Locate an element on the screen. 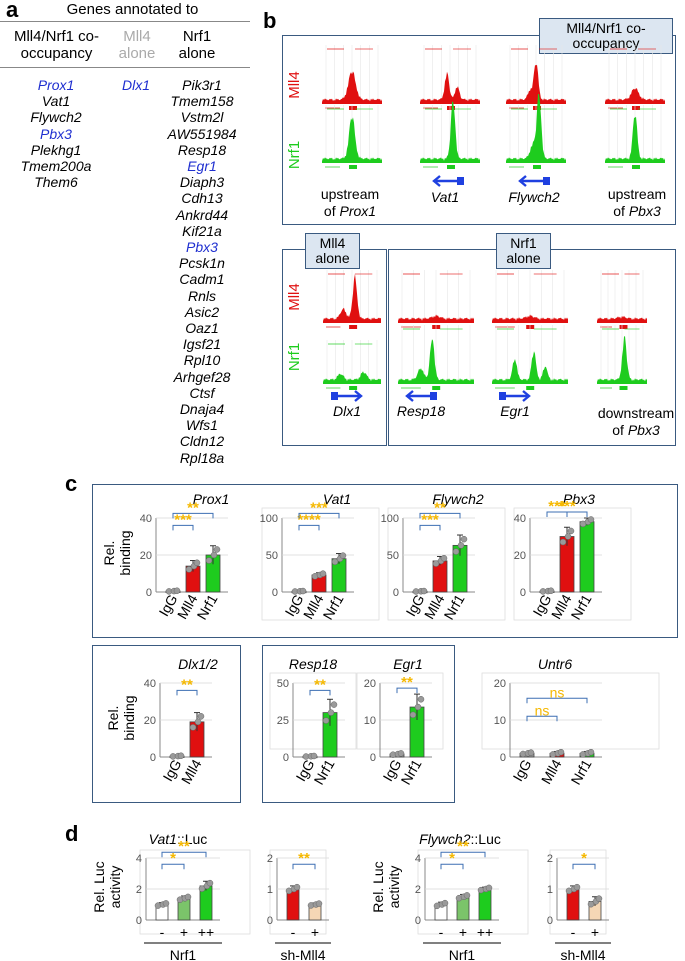 The width and height of the screenshot is (685, 961). gene-name: Rpl10 is located at coordinates (202, 360).